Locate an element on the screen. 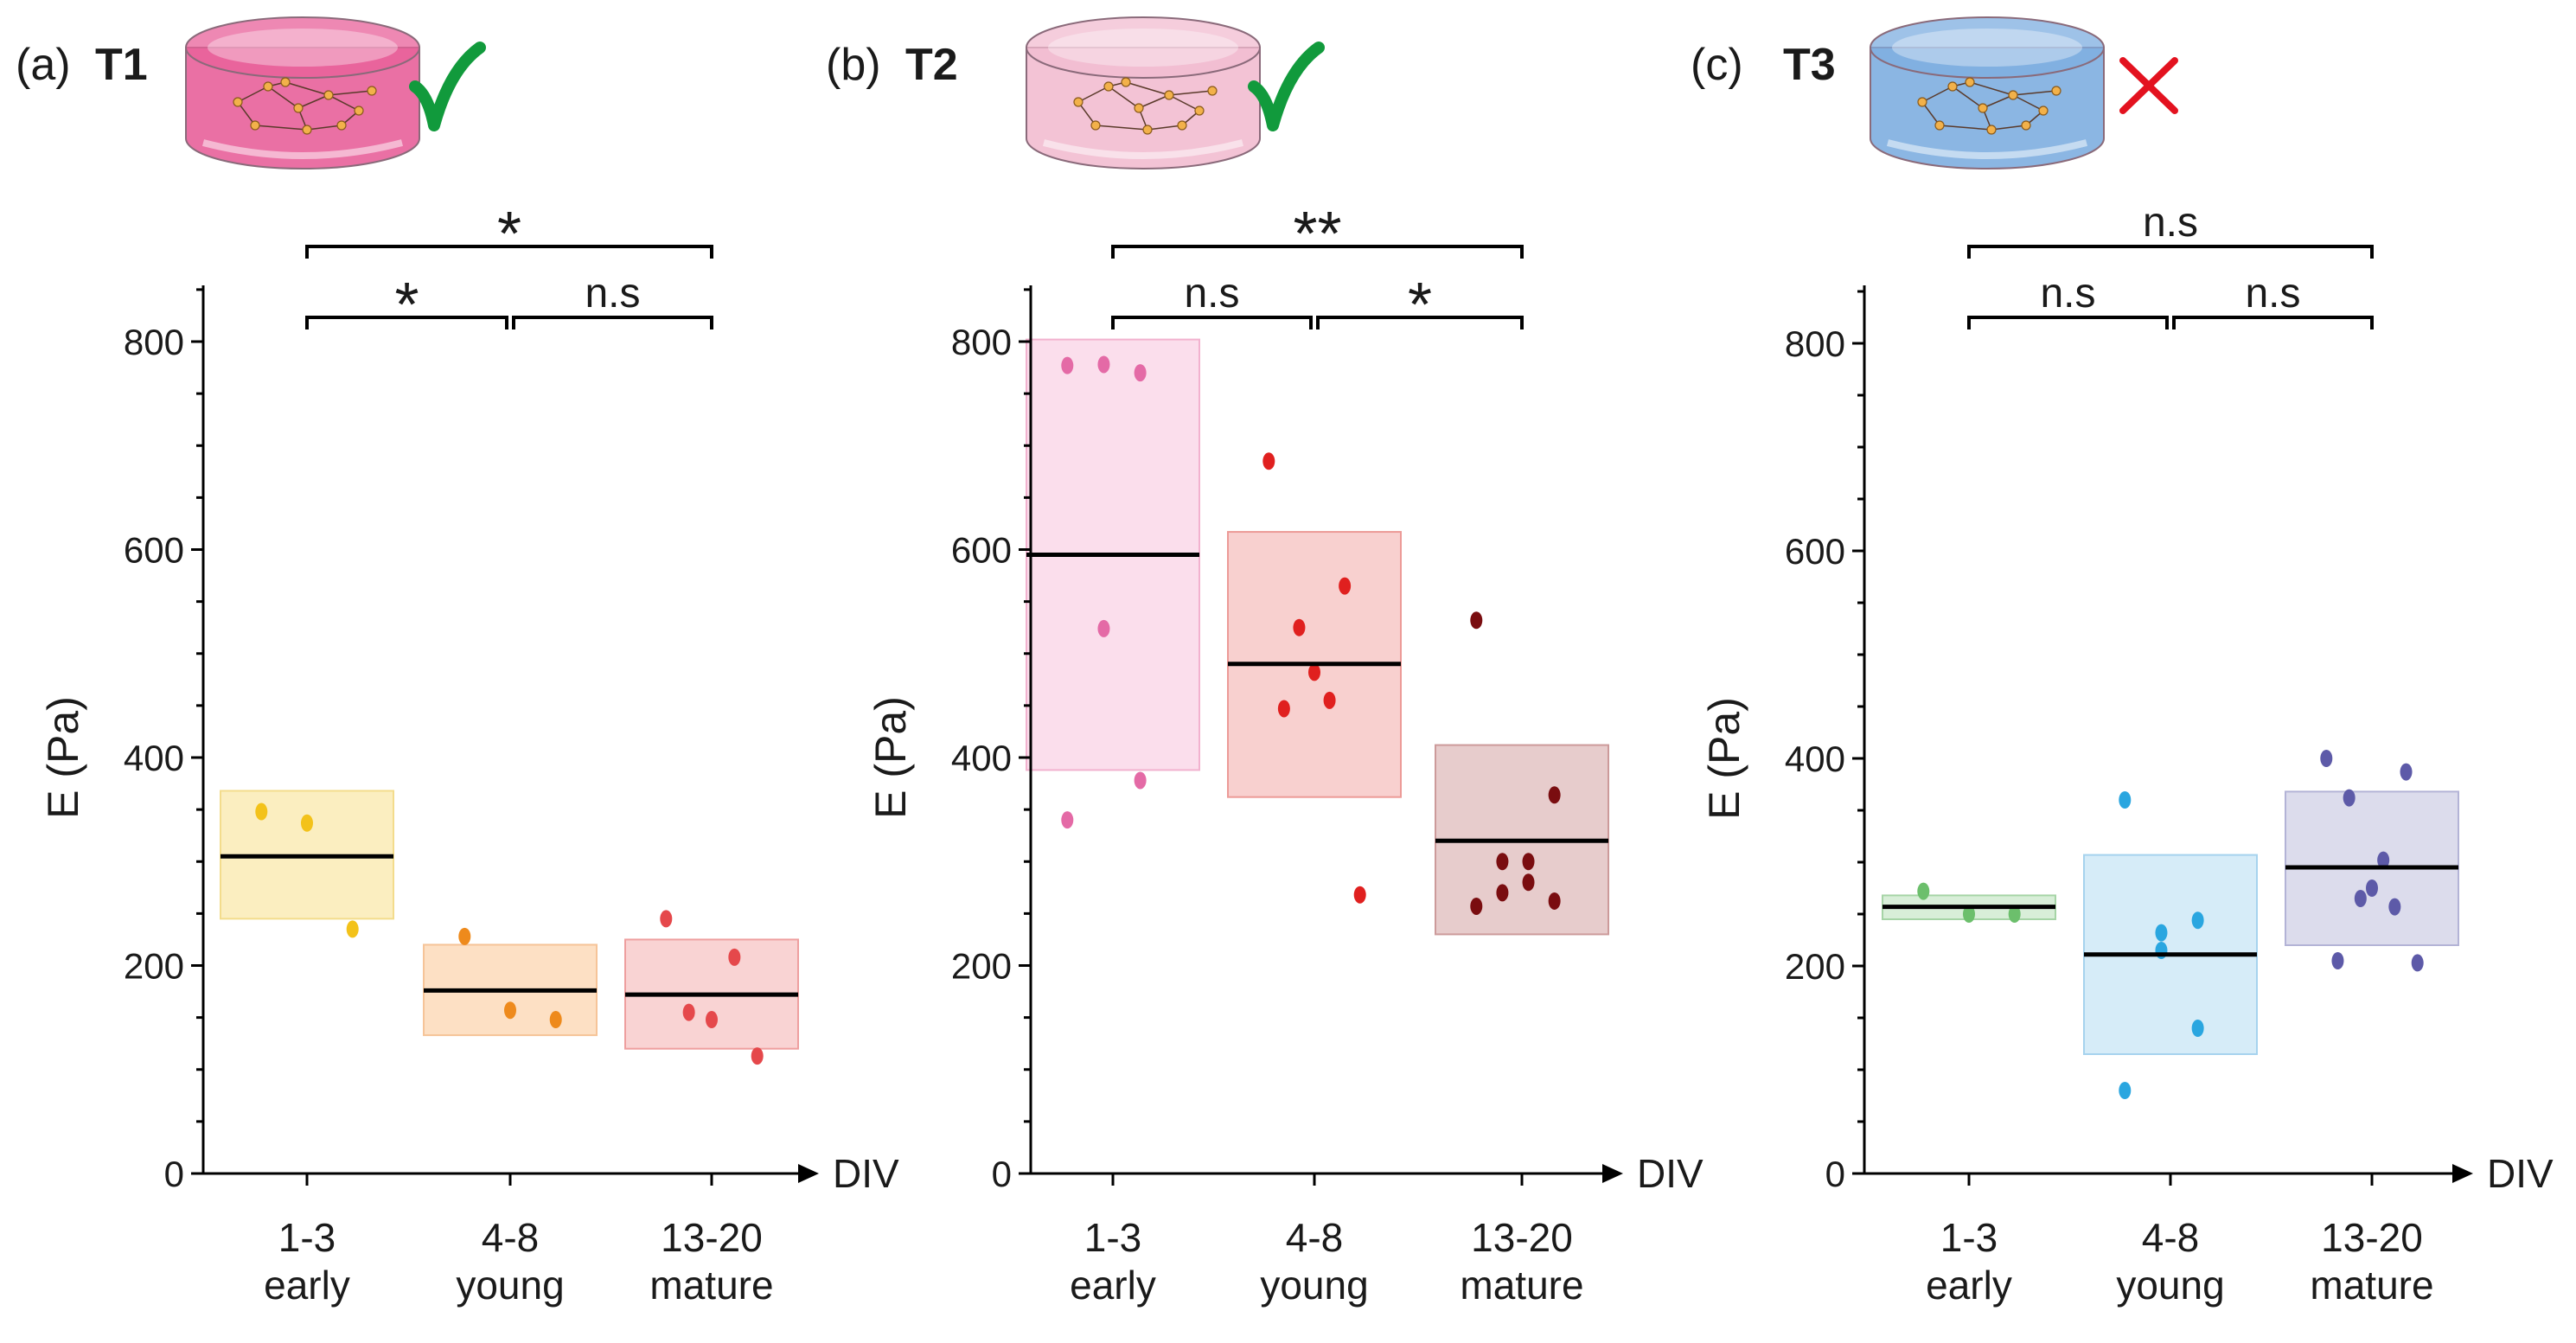 This screenshot has height=1343, width=2576. scaffold-highlight is located at coordinates (1143, 48).